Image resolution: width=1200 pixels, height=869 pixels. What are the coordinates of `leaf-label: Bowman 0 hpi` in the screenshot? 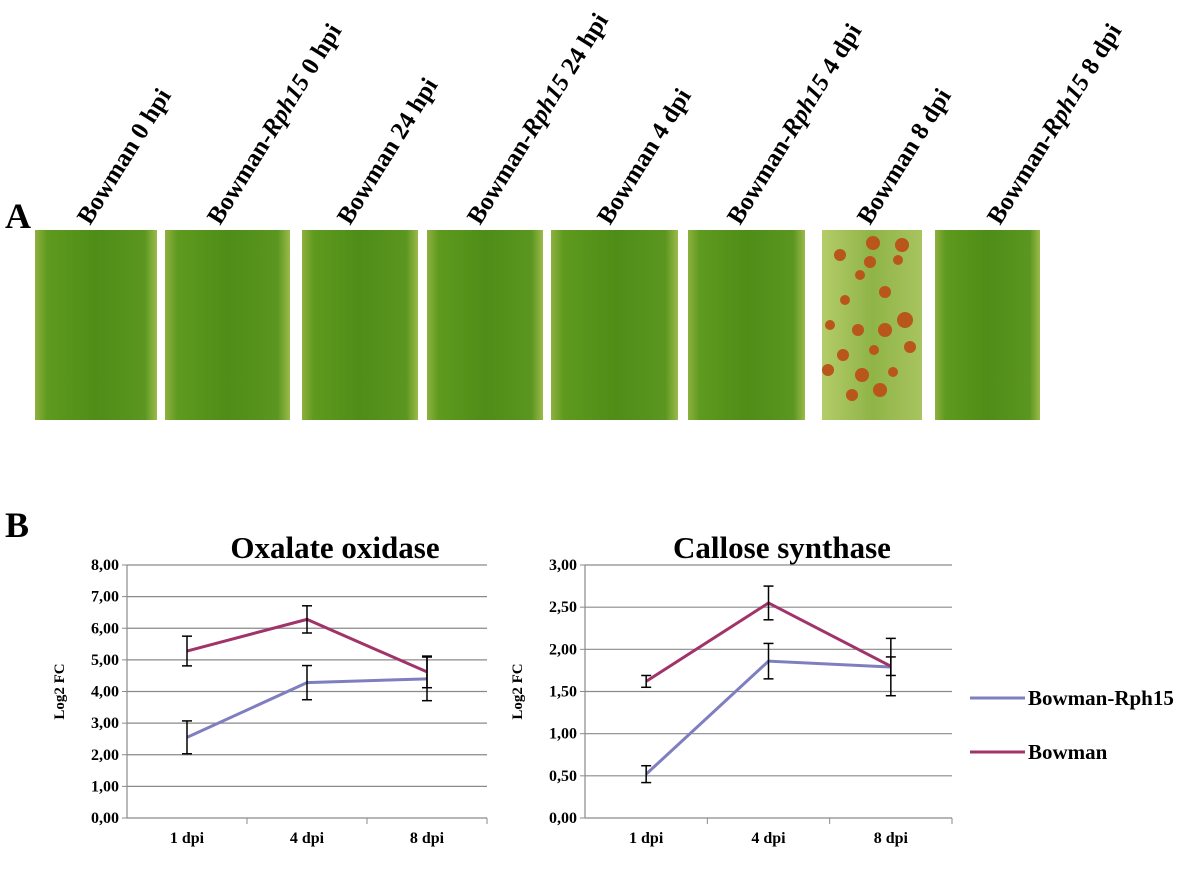 It's located at (124, 156).